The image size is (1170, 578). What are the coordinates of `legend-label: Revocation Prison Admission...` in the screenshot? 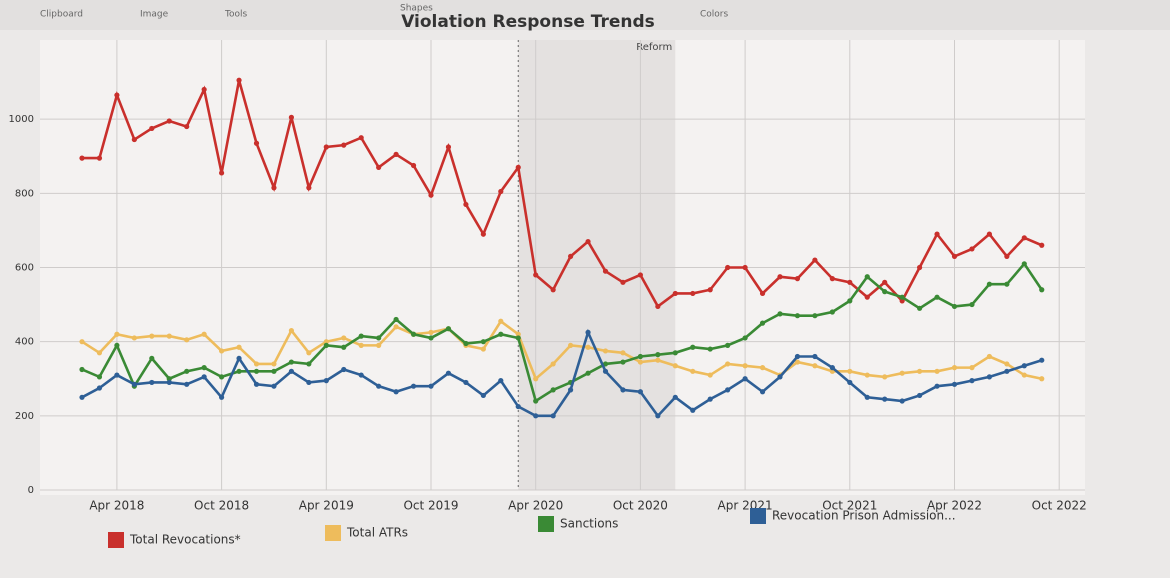 It's located at (864, 516).